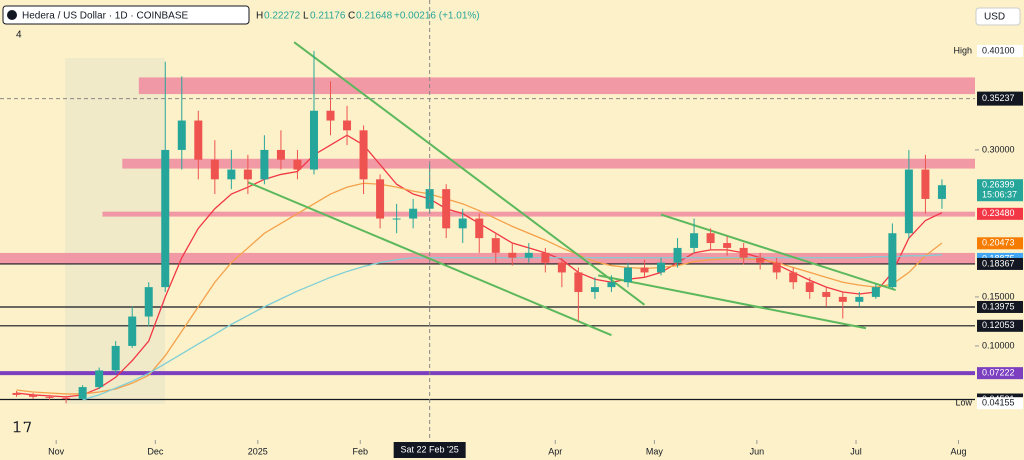  What do you see at coordinates (351, 16) in the screenshot?
I see `c-label: C` at bounding box center [351, 16].